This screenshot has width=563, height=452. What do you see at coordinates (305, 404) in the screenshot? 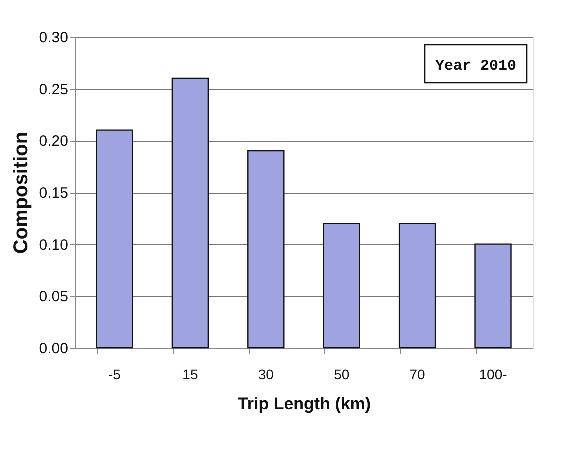
I see `x-axis-title: Trip Length (km)` at bounding box center [305, 404].